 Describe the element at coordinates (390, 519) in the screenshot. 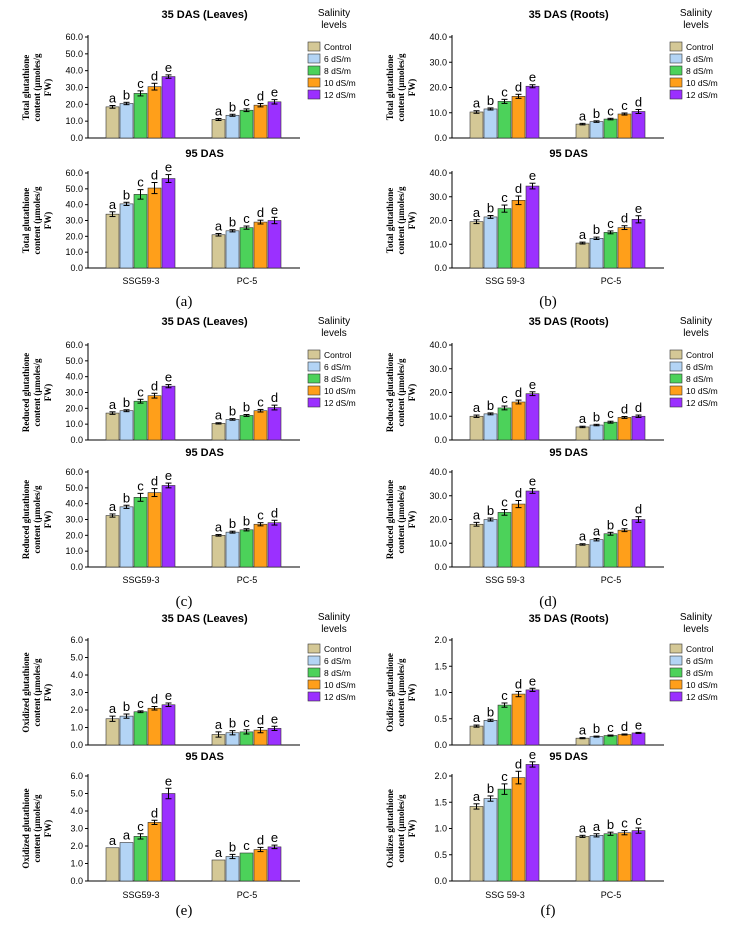

I see `y-axis-label-line: Reduced glutathione` at that location.